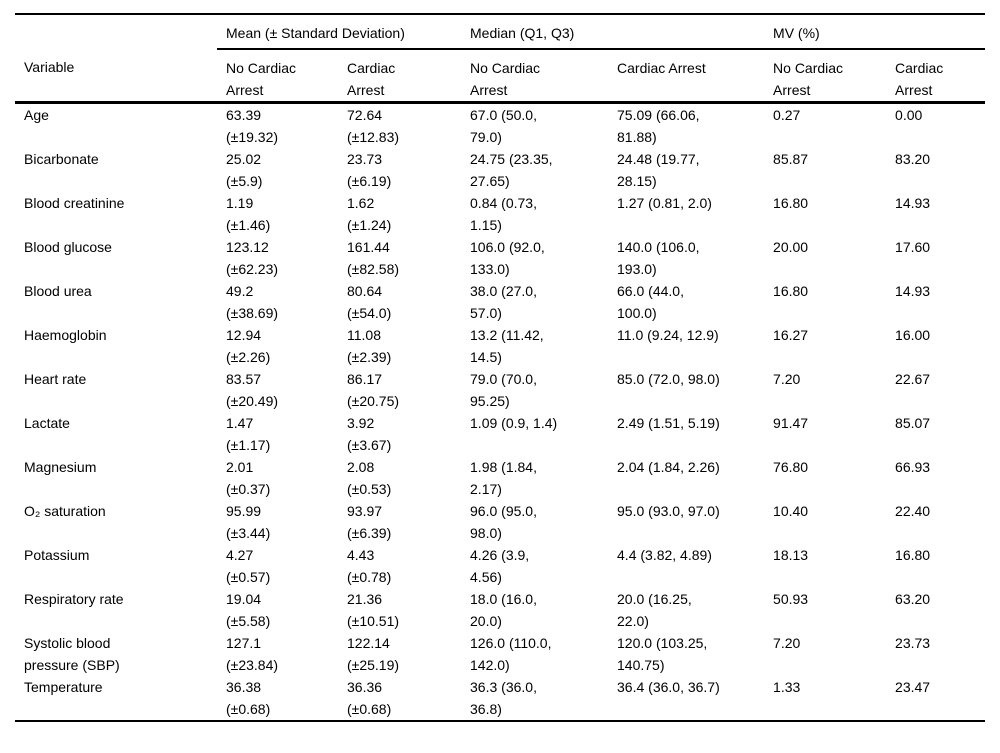 The height and width of the screenshot is (753, 1000). What do you see at coordinates (252, 258) in the screenshot?
I see `table-cell: 123.12 (±62.23)` at bounding box center [252, 258].